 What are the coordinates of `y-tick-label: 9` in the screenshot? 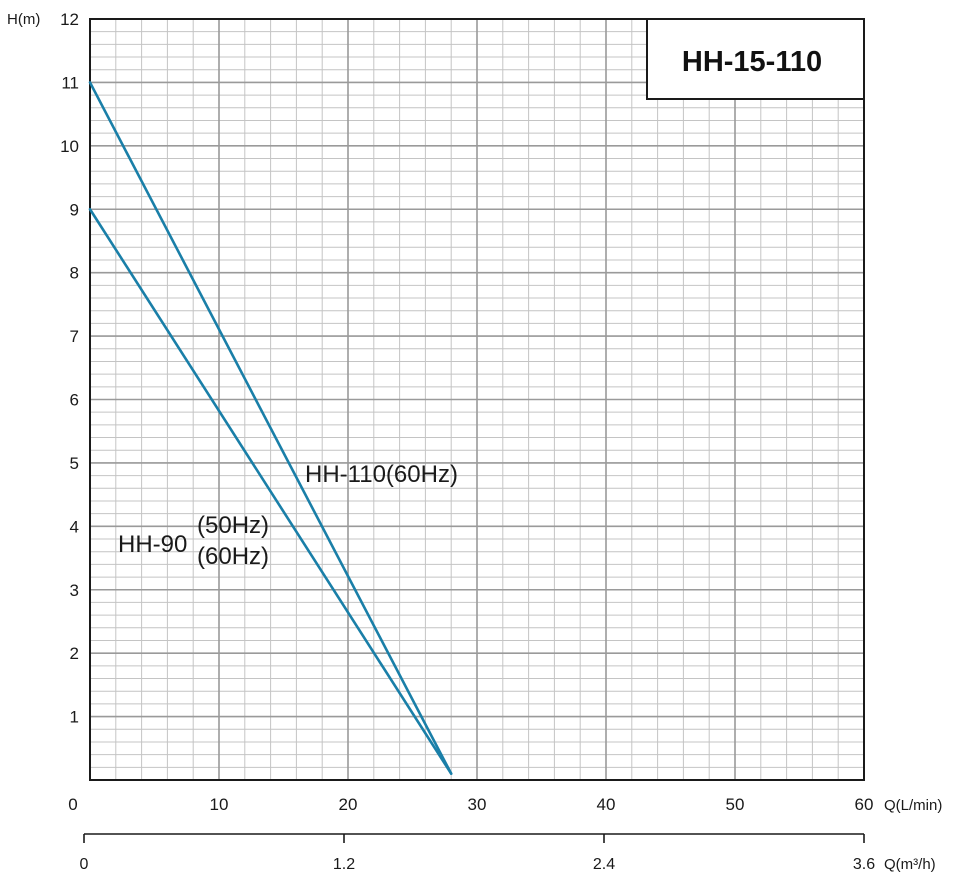 It's located at (74, 209).